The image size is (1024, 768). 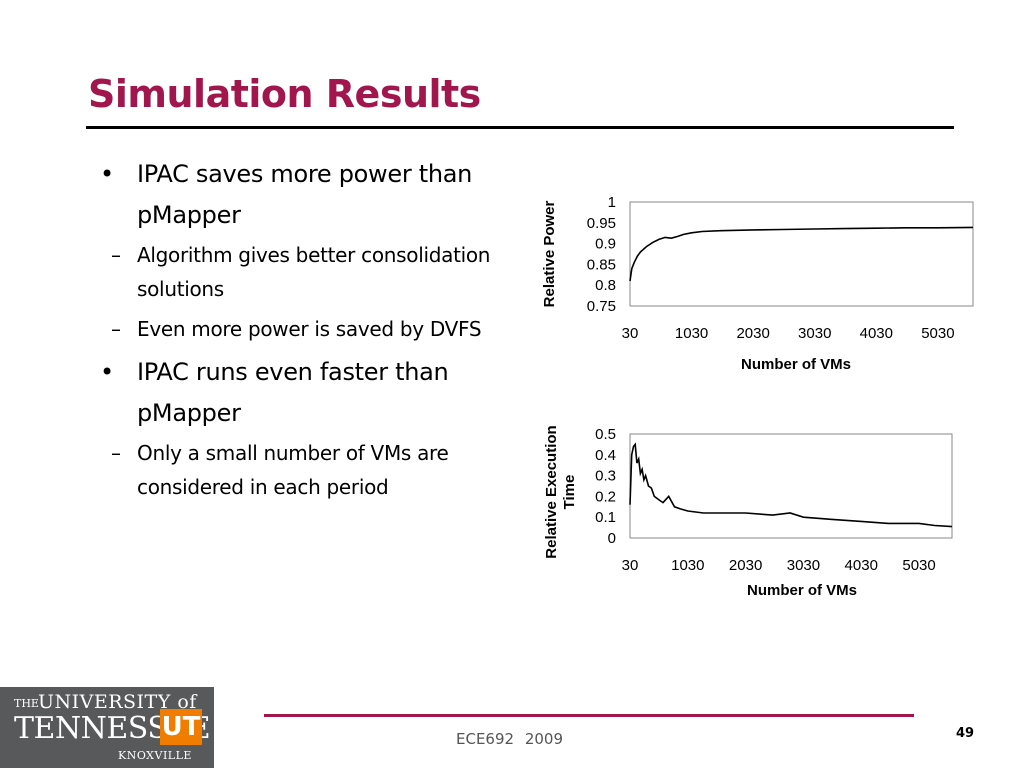 What do you see at coordinates (293, 392) in the screenshot?
I see `bullet-text: IPAC runs even faster than pMapper` at bounding box center [293, 392].